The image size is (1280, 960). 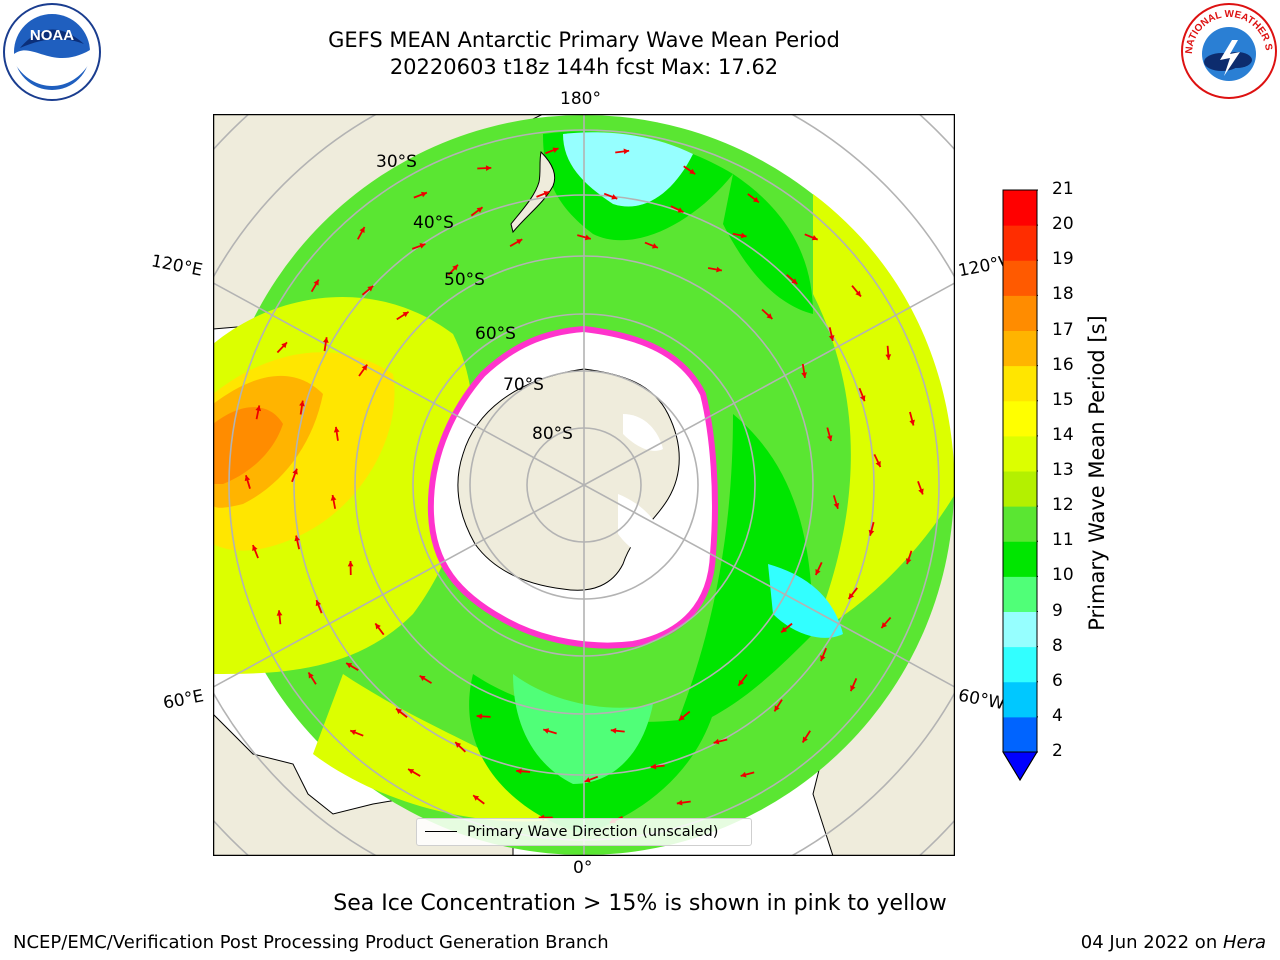 What do you see at coordinates (1063, 540) in the screenshot?
I see `colorbar-tick-label: 11` at bounding box center [1063, 540].